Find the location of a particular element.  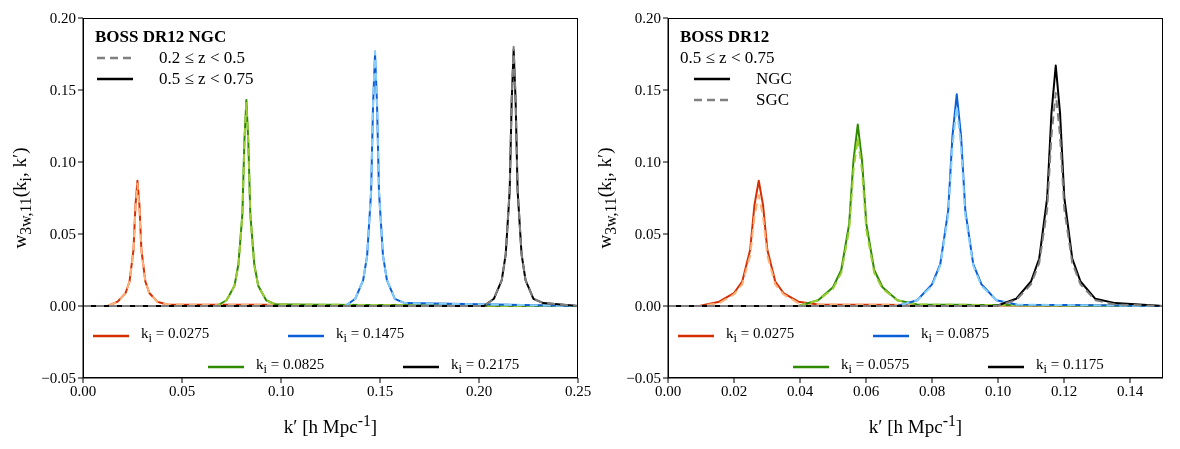

legend-label: k$_{i}$ = 0.2175 is located at coordinates (485, 366).